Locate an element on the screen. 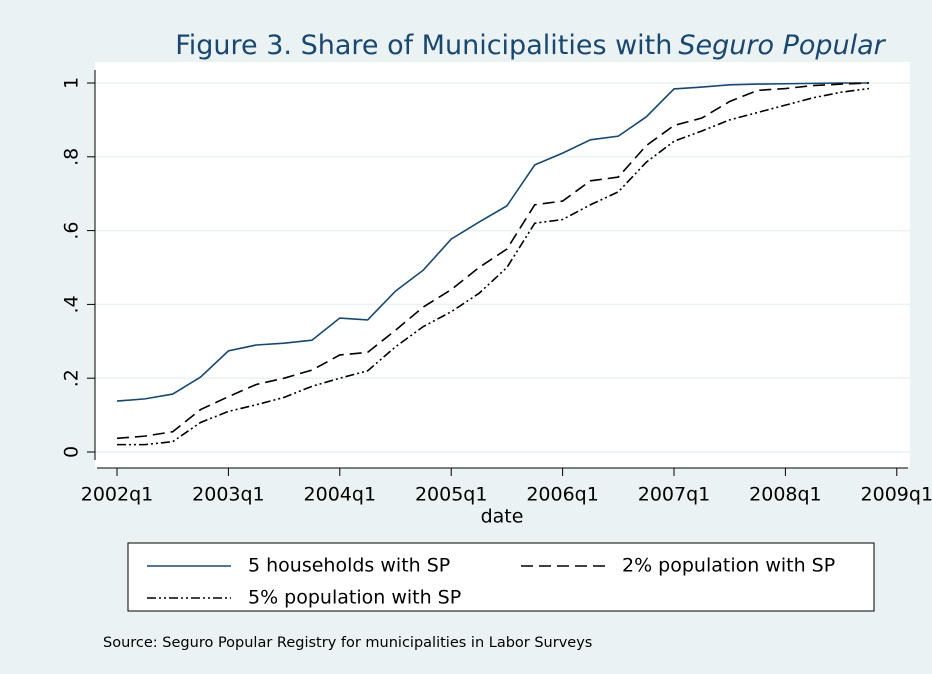 This screenshot has height=674, width=932. legend-label: 5% population with SP is located at coordinates (354, 598).